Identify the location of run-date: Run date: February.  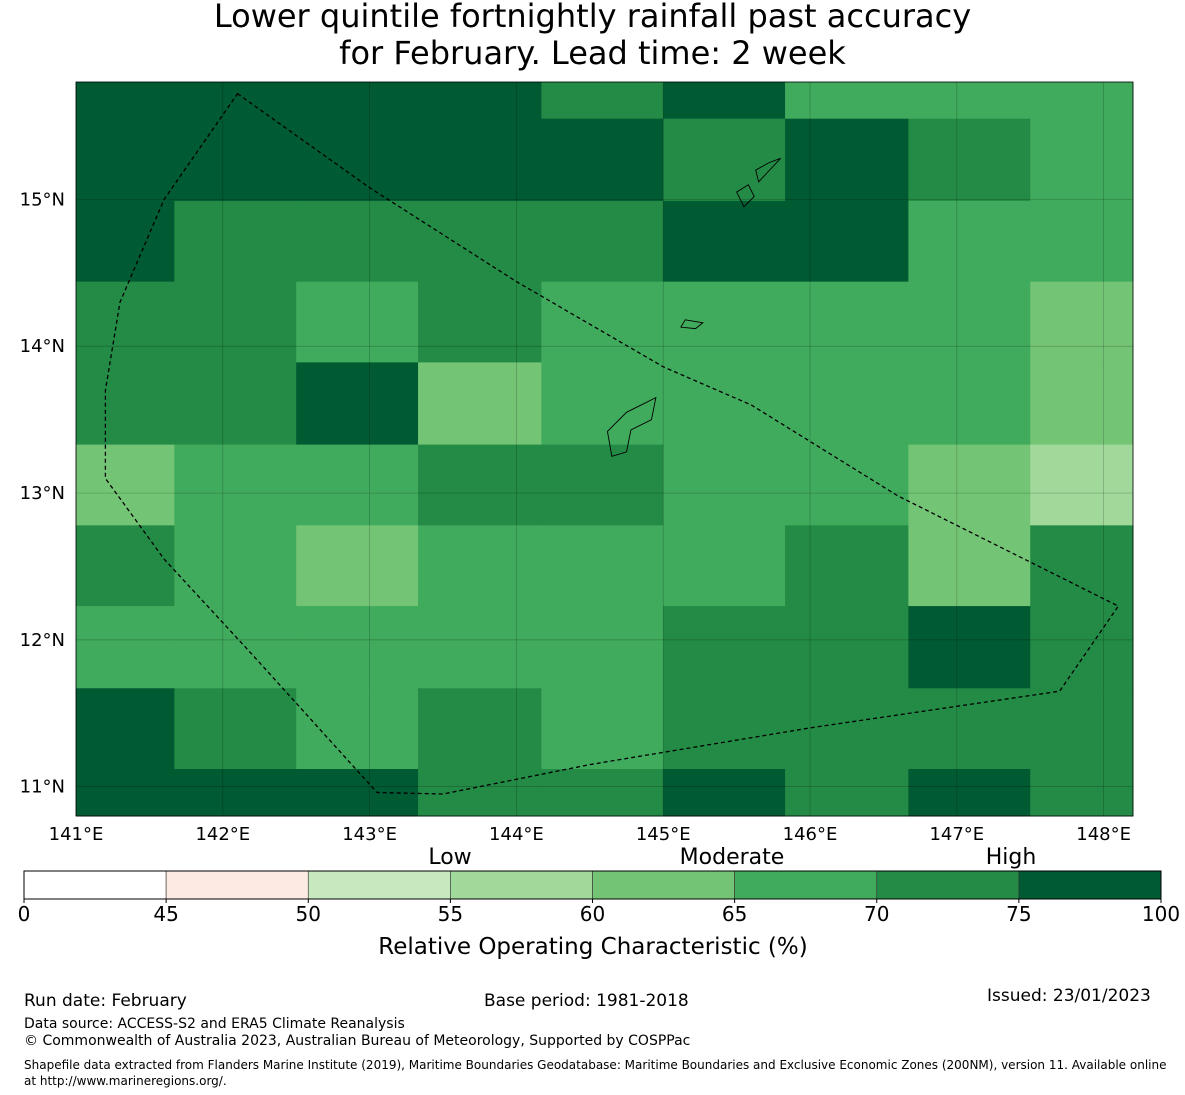
(105, 1001).